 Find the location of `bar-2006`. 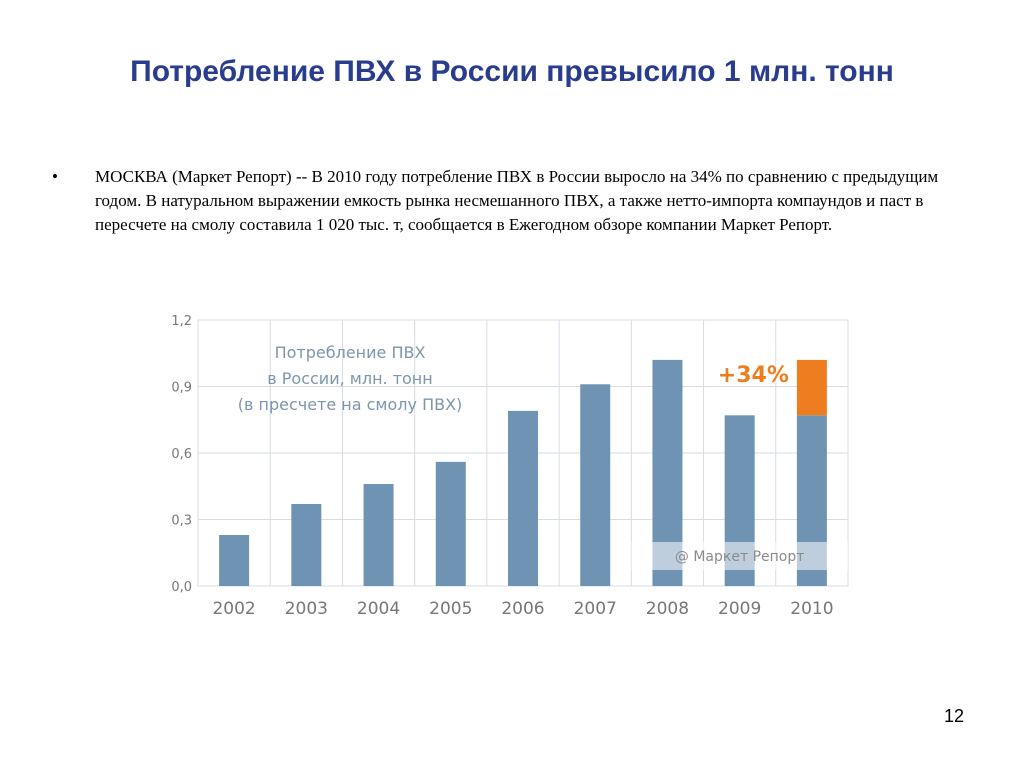

bar-2006 is located at coordinates (523, 498).